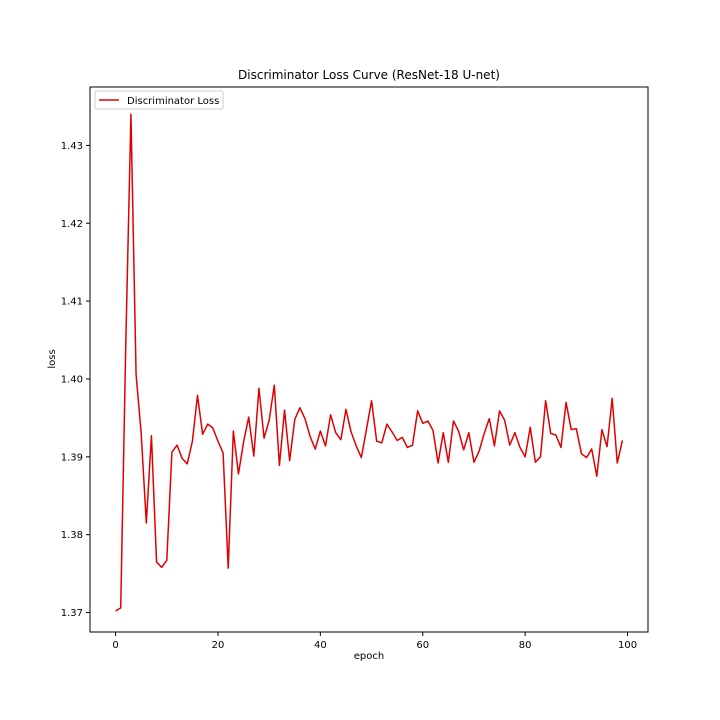 The image size is (720, 720). Describe the element at coordinates (173, 101) in the screenshot. I see `legend-label-discriminator-loss: Discriminator Loss` at that location.